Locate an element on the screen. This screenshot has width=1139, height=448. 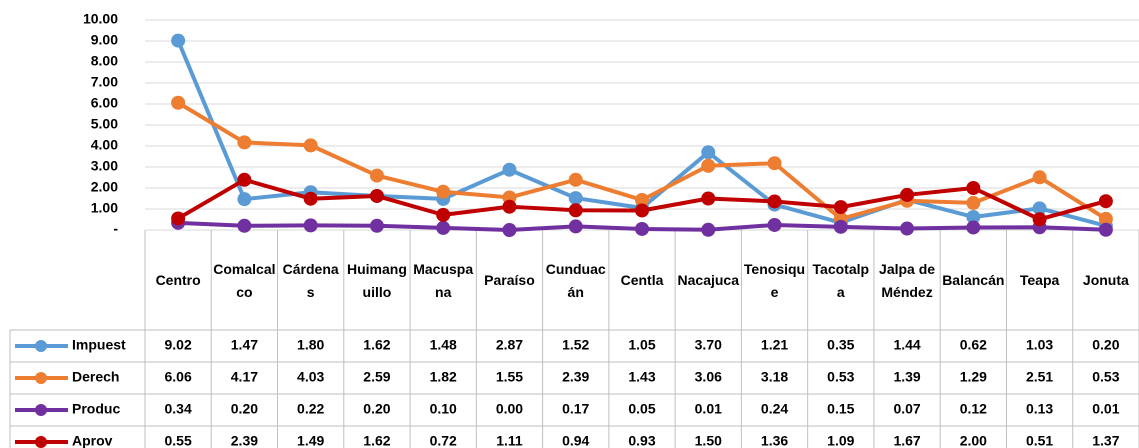
table-value: 0.72 is located at coordinates (443, 440).